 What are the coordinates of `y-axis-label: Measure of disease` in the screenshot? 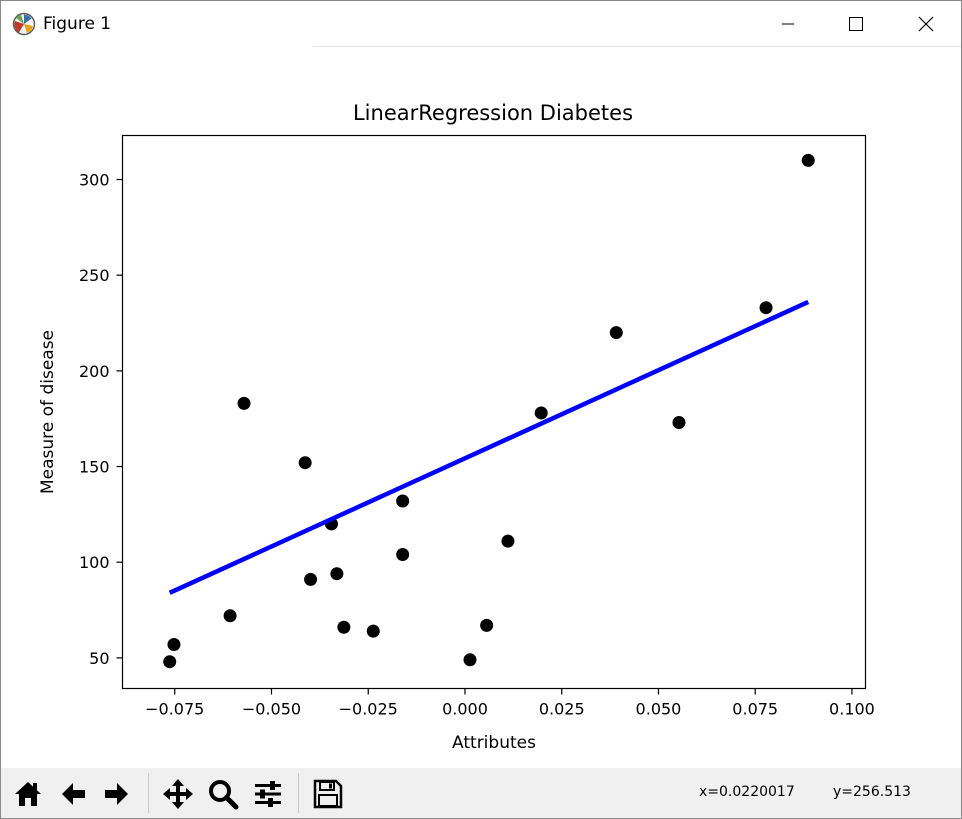 It's located at (48, 412).